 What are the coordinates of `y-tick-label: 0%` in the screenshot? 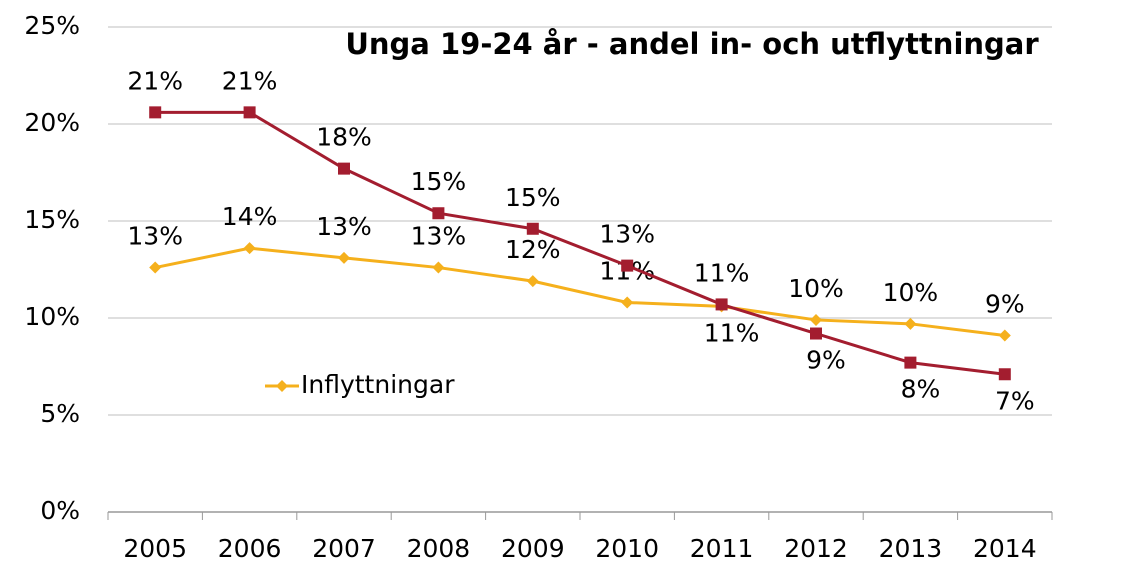 It's located at (60, 510).